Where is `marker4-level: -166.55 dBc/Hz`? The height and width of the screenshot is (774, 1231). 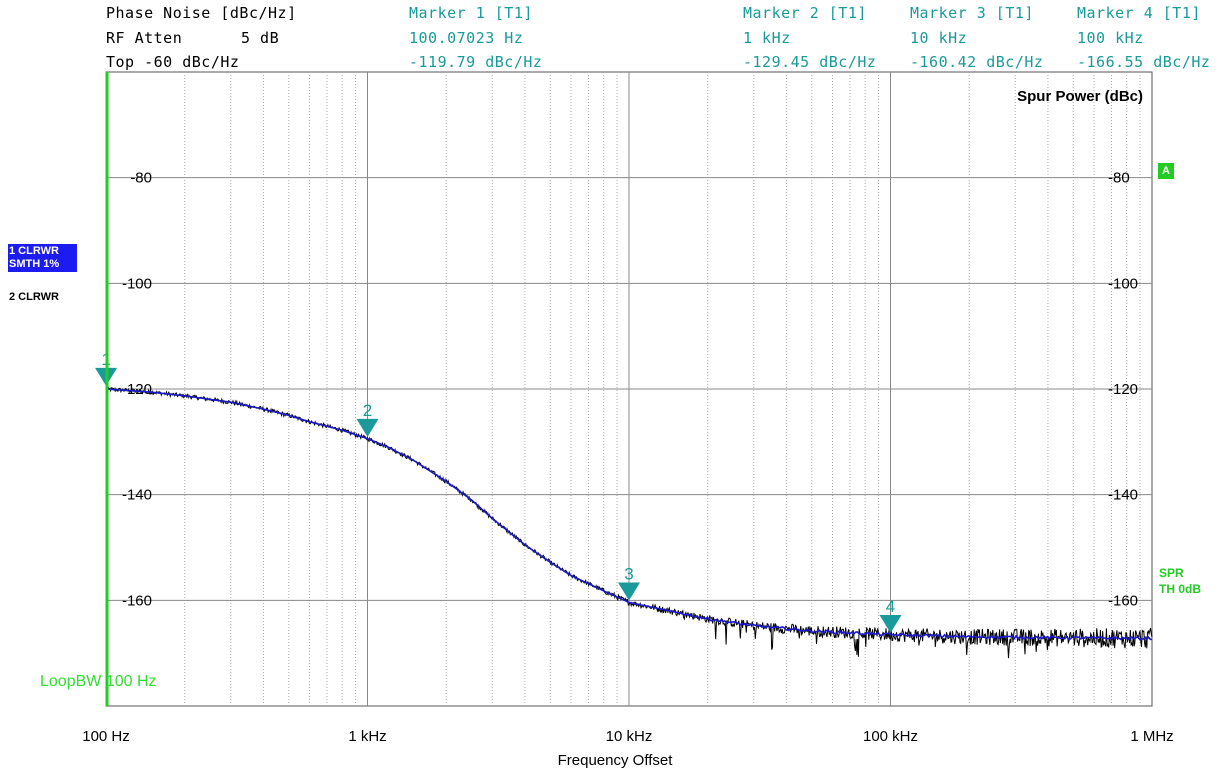 marker4-level: -166.55 dBc/Hz is located at coordinates (1144, 62).